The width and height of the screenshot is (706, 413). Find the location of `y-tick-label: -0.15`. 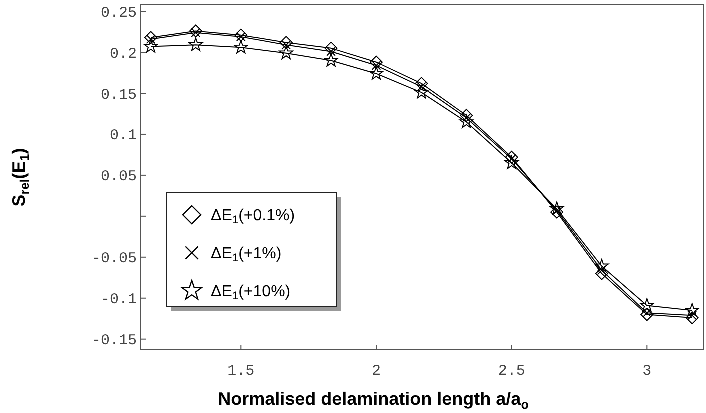

y-tick-label: -0.15 is located at coordinates (114, 341).